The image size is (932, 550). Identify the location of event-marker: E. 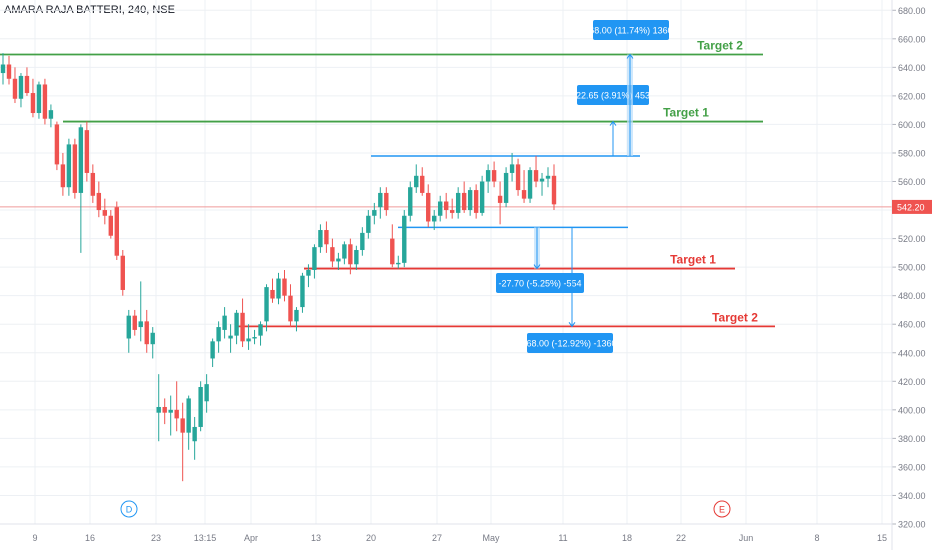
(722, 509).